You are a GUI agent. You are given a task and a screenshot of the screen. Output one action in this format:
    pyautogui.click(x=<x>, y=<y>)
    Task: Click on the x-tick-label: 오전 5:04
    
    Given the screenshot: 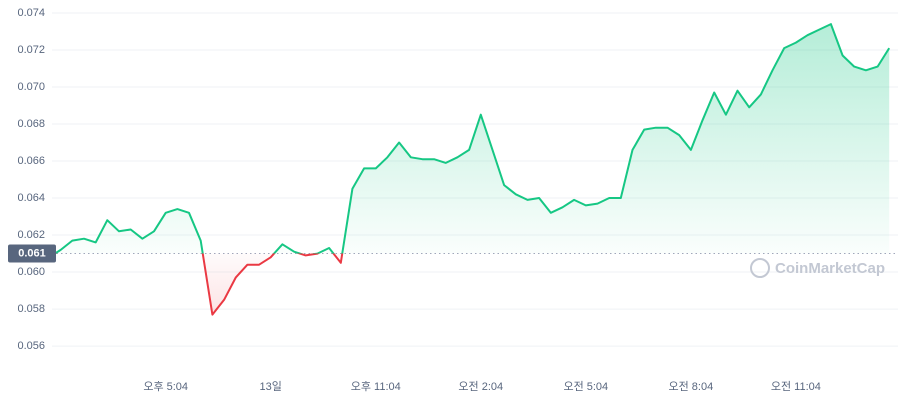 What is the action you would take?
    pyautogui.click(x=585, y=386)
    